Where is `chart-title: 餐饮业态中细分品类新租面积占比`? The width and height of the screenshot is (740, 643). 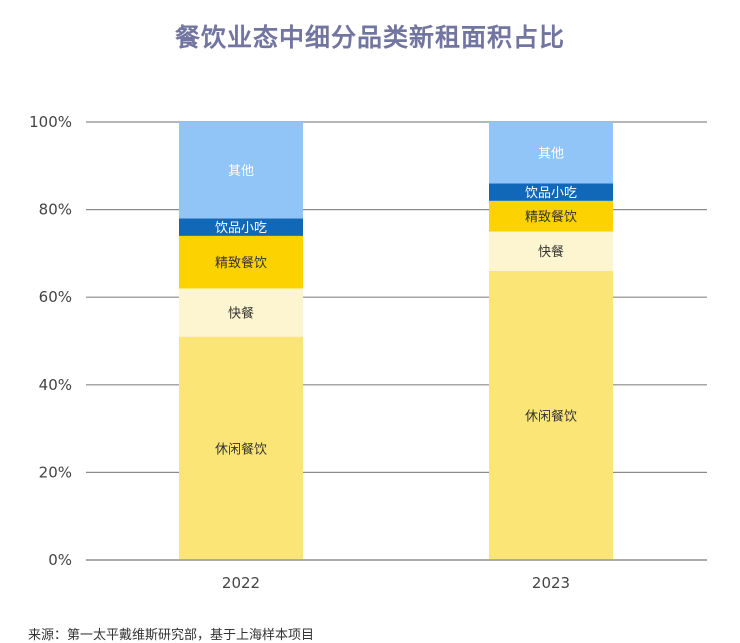 chart-title: 餐饮业态中细分品类新租面积占比 is located at coordinates (369, 37).